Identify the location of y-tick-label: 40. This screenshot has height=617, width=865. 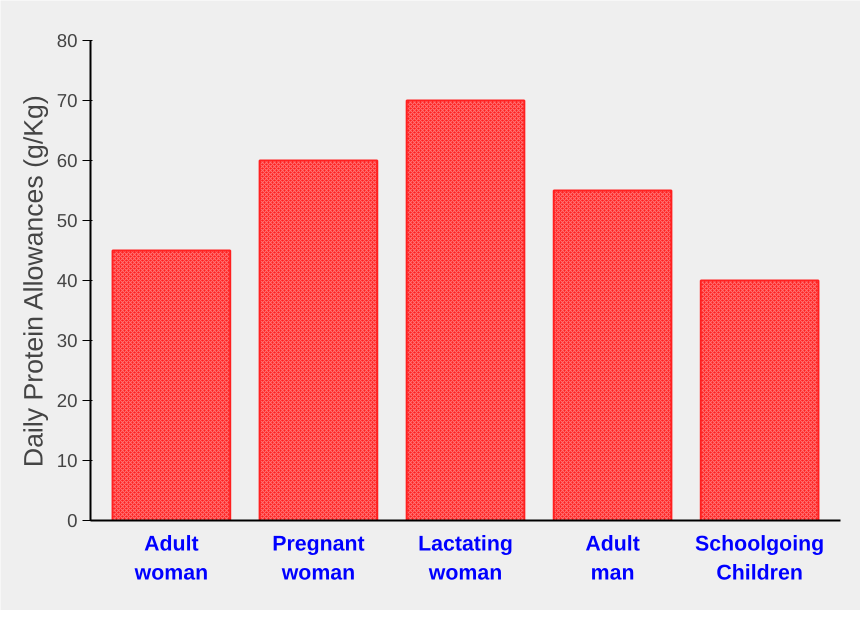
(67, 280).